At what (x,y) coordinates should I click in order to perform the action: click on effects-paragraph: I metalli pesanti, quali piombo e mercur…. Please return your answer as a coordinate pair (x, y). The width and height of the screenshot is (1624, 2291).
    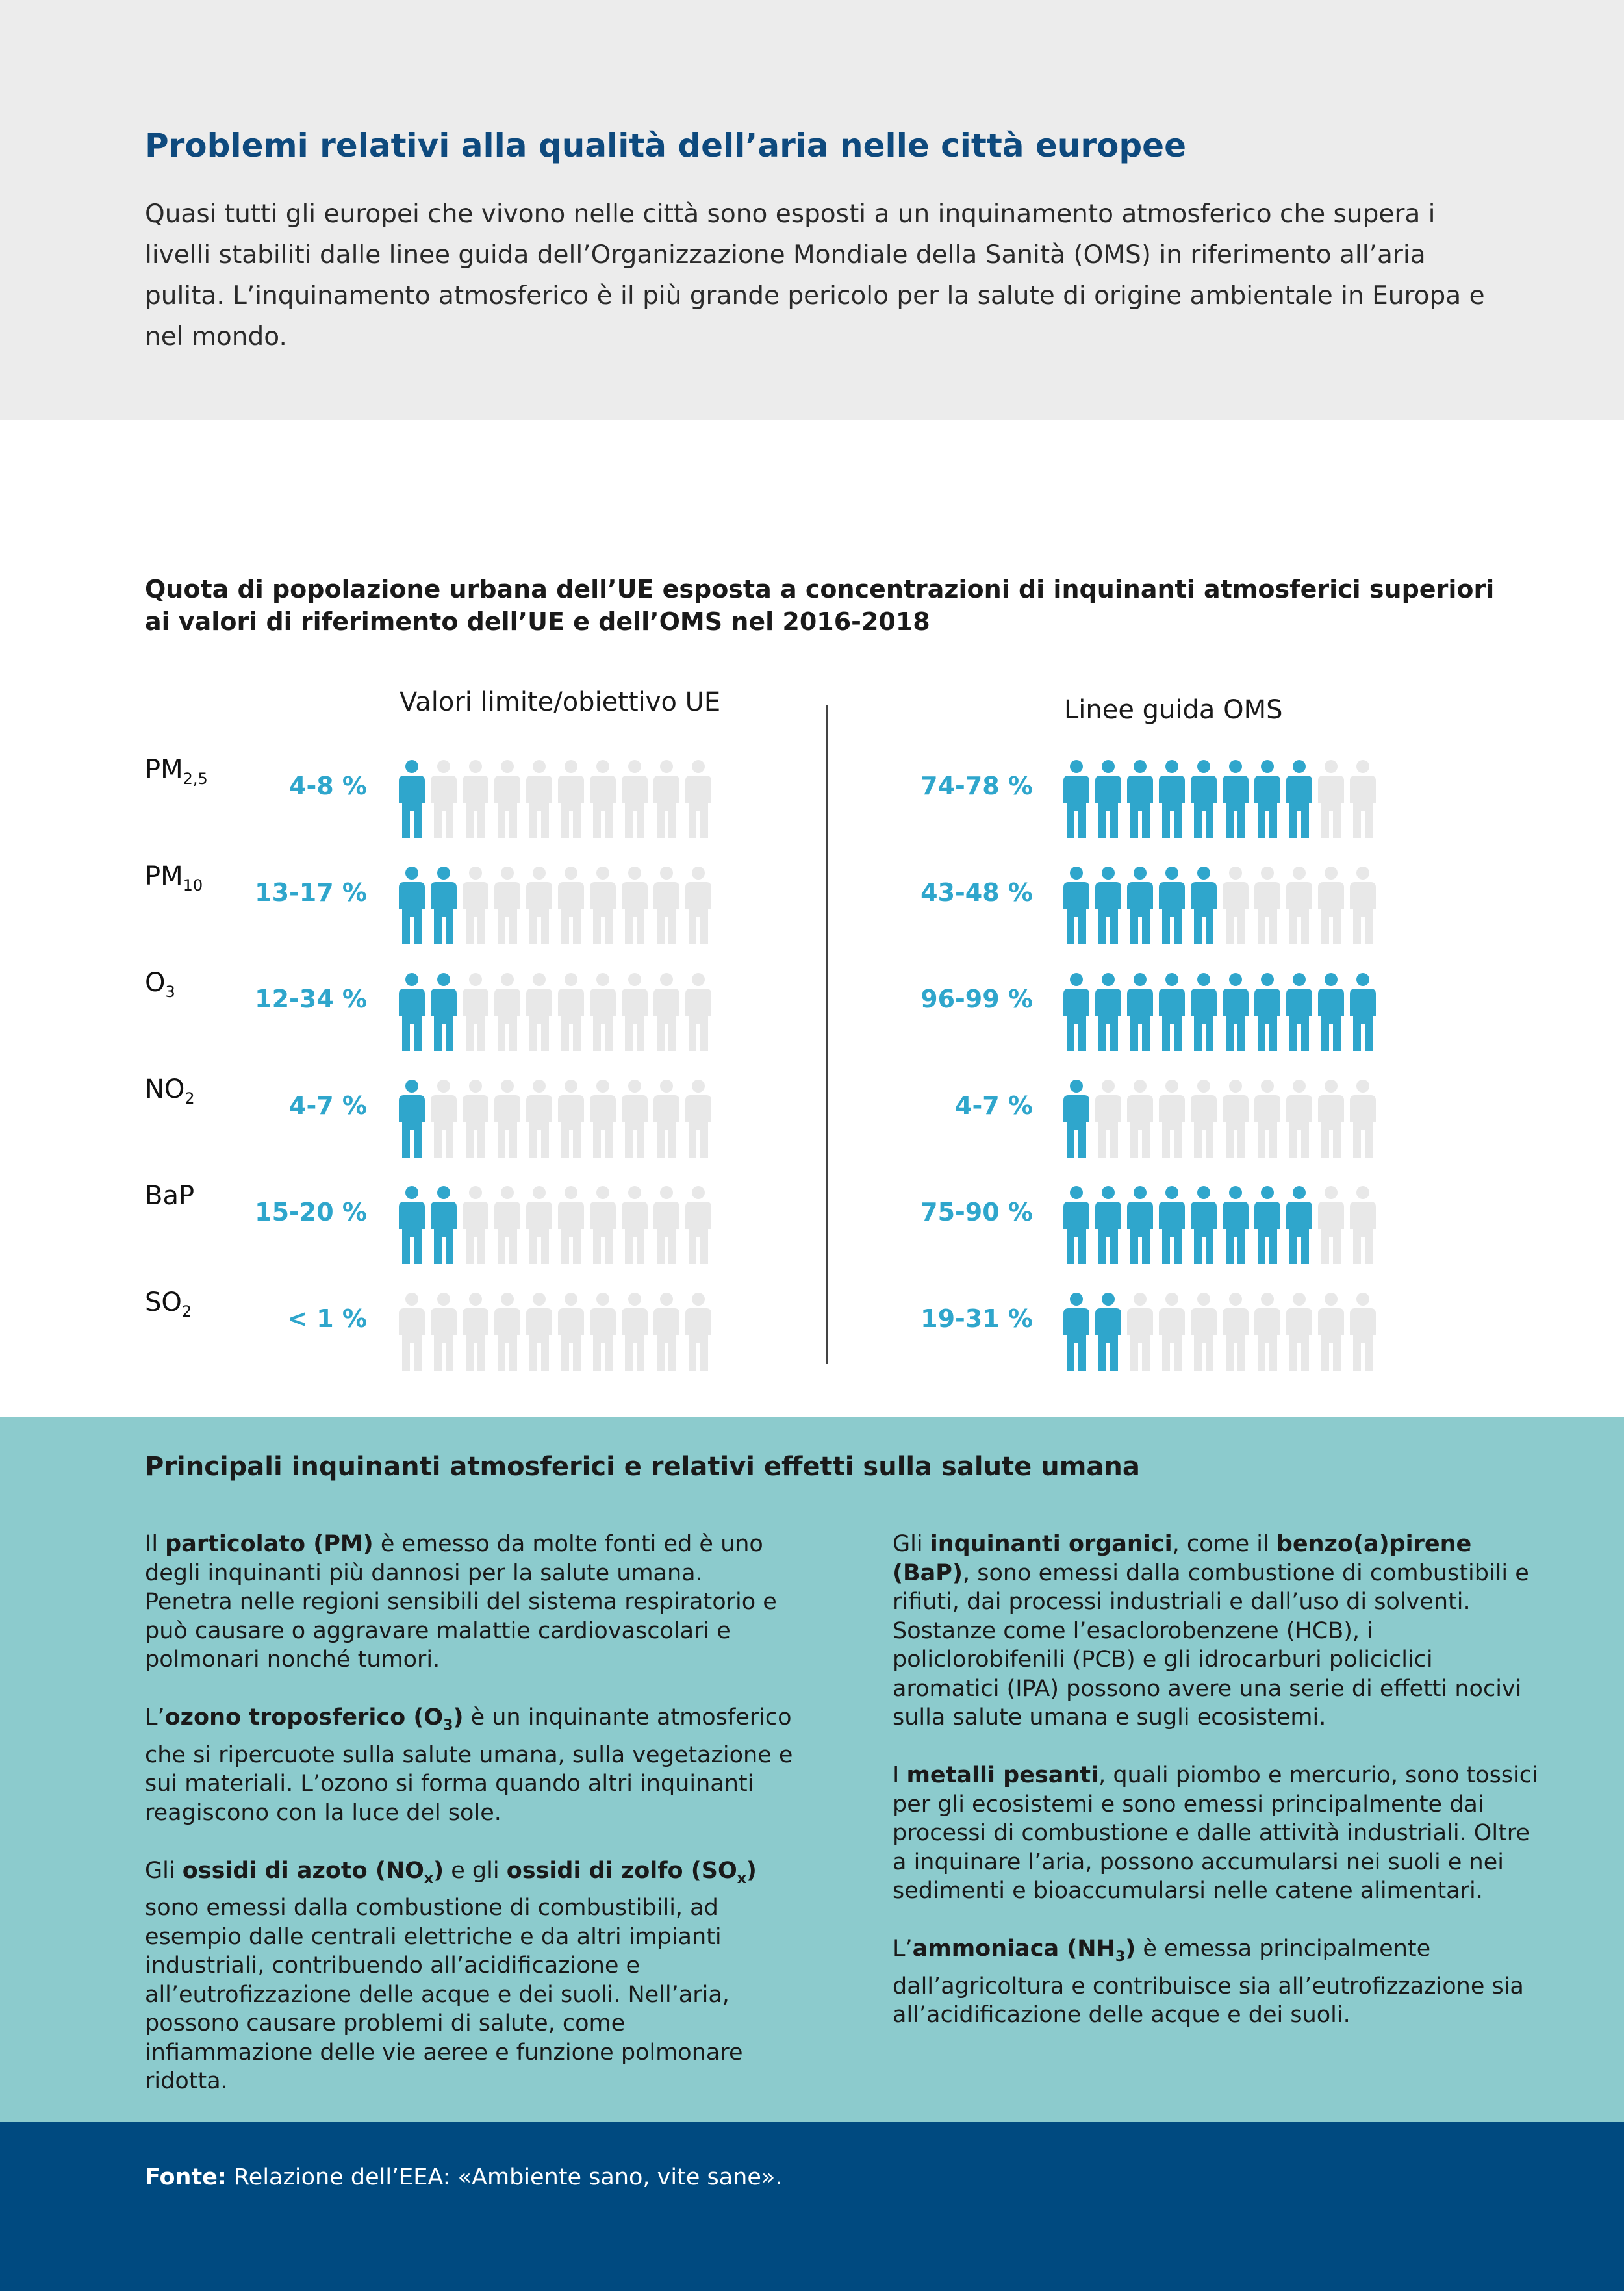
    Looking at the image, I should click on (1217, 1833).